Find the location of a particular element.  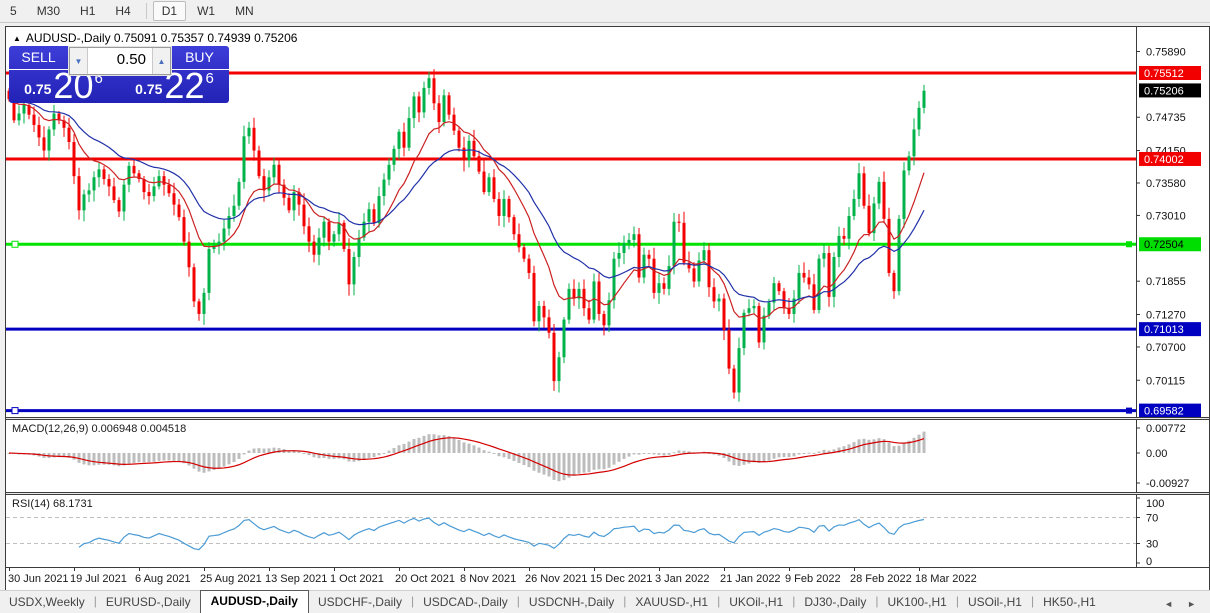

volume-increase-button: ▲ is located at coordinates (161, 61).